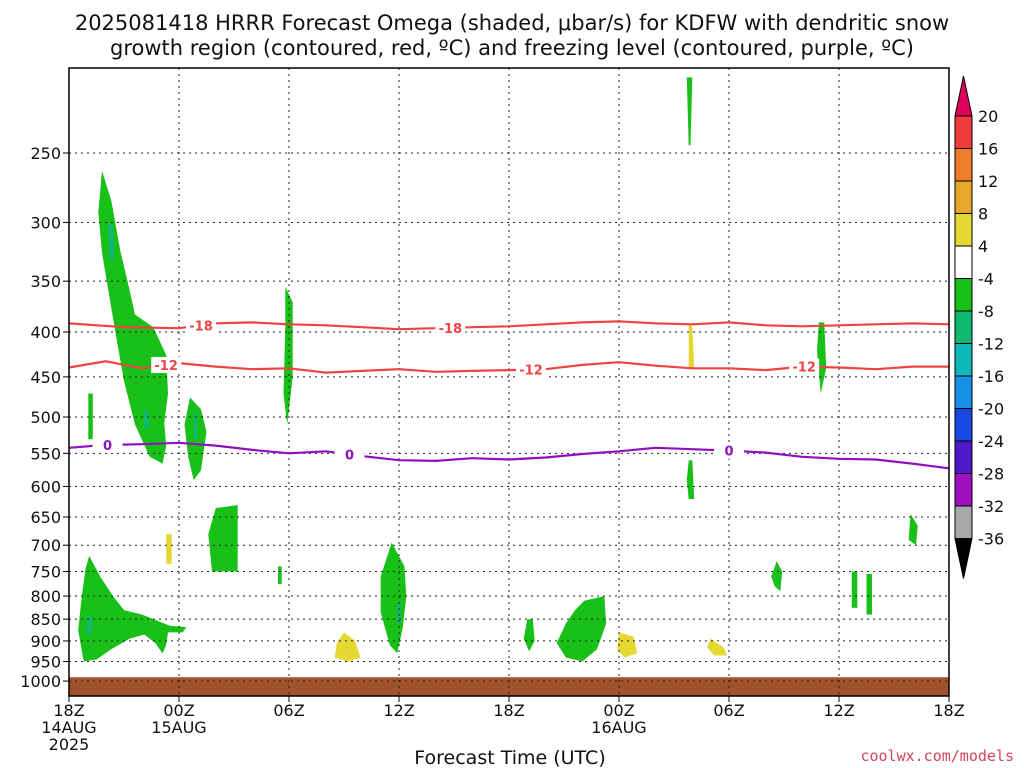 The height and width of the screenshot is (768, 1024). Describe the element at coordinates (838, 710) in the screenshot. I see `x-tick-label-42-0: 12Z` at that location.